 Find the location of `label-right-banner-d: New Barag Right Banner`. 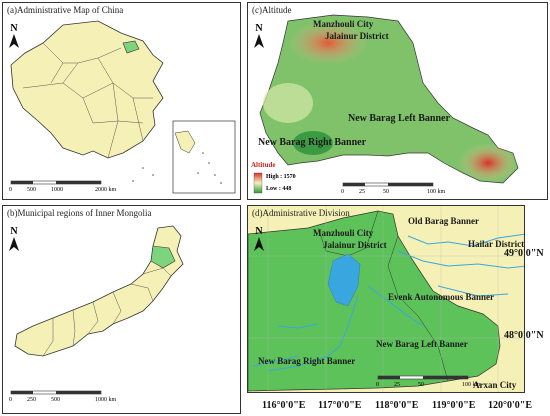

label-right-banner-d: New Barag Right Banner is located at coordinates (307, 361).